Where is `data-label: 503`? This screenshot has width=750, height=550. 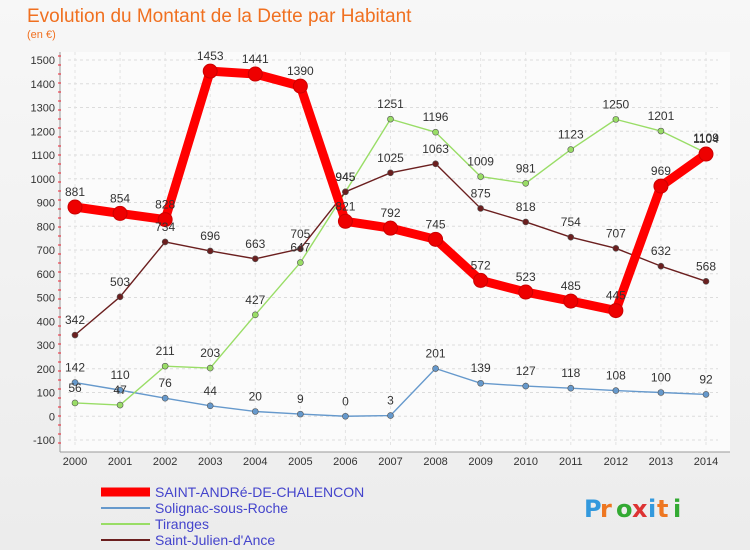 data-label: 503 is located at coordinates (120, 282).